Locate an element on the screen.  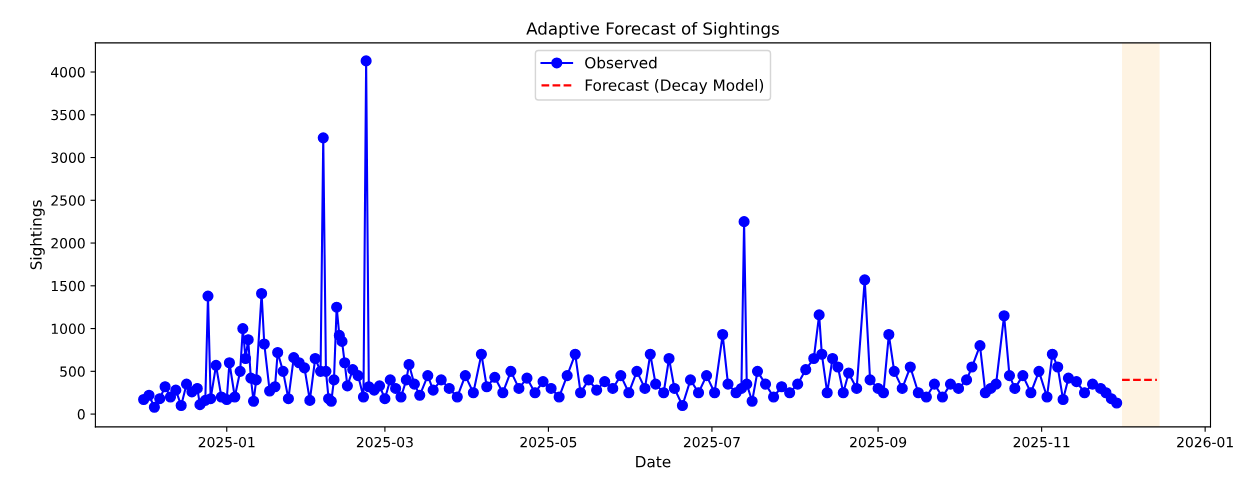
x-tick-label: 2026-01 is located at coordinates (1205, 442).